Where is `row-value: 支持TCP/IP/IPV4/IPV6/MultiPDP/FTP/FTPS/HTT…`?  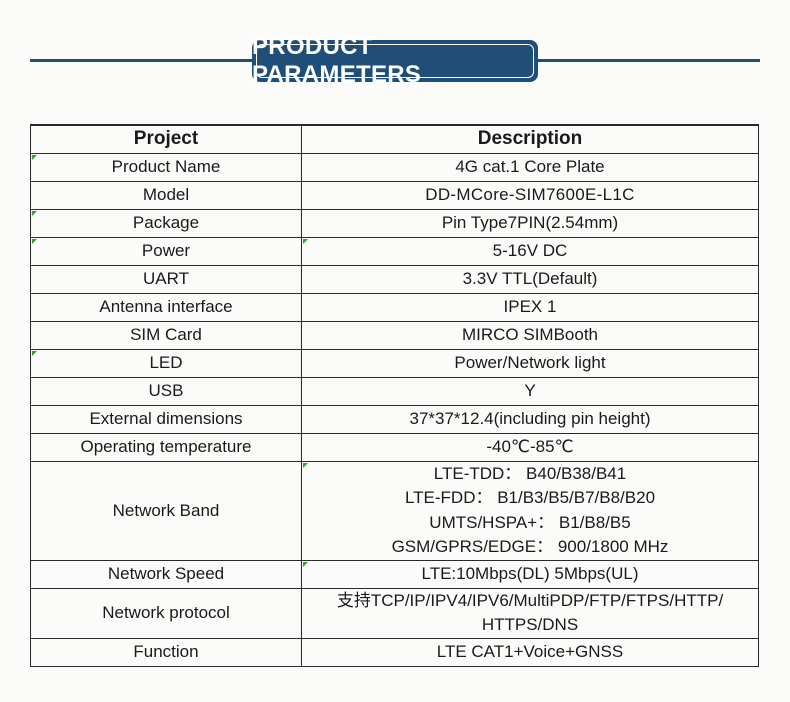
row-value: 支持TCP/IP/IPV4/IPV6/MultiPDP/FTP/FTPS/HTT… is located at coordinates (530, 613).